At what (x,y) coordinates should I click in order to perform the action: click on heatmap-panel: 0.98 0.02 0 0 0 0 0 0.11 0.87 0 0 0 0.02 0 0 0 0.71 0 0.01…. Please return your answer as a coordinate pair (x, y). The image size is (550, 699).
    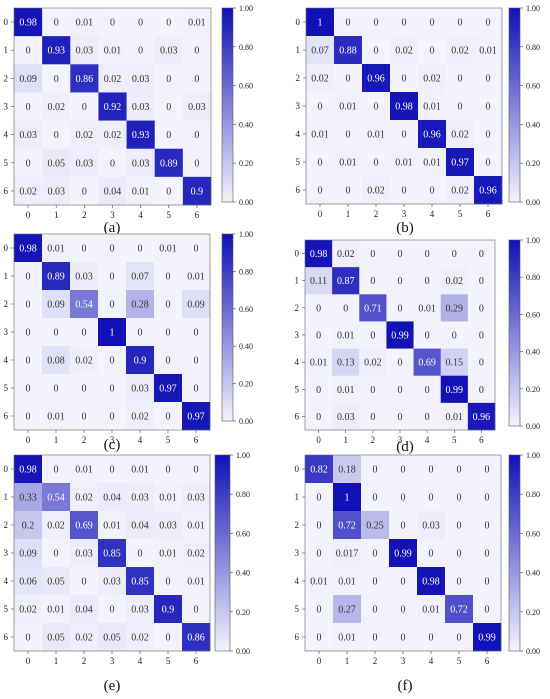
    Looking at the image, I should click on (418, 345).